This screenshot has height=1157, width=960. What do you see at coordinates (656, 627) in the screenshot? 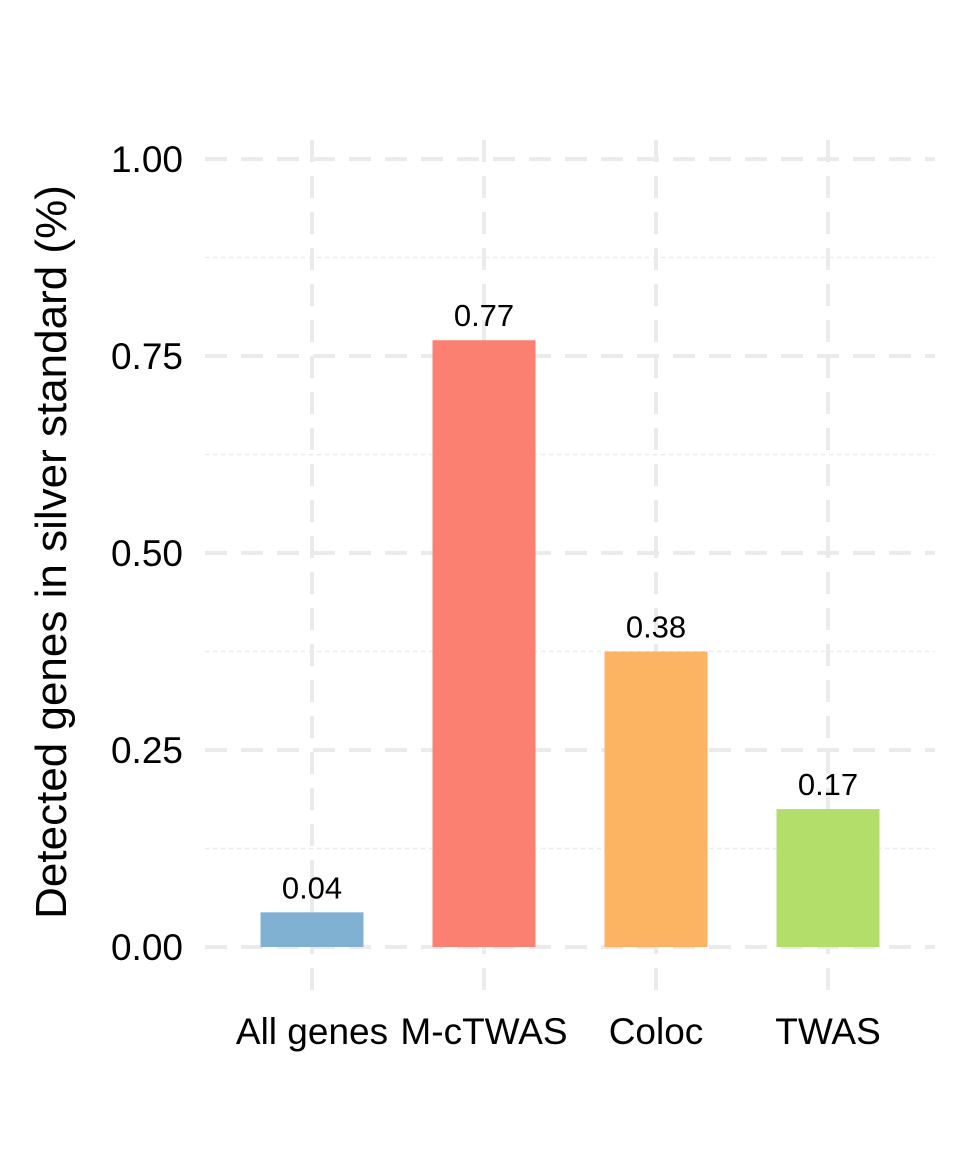
I see `data-label: 0.38` at bounding box center [656, 627].